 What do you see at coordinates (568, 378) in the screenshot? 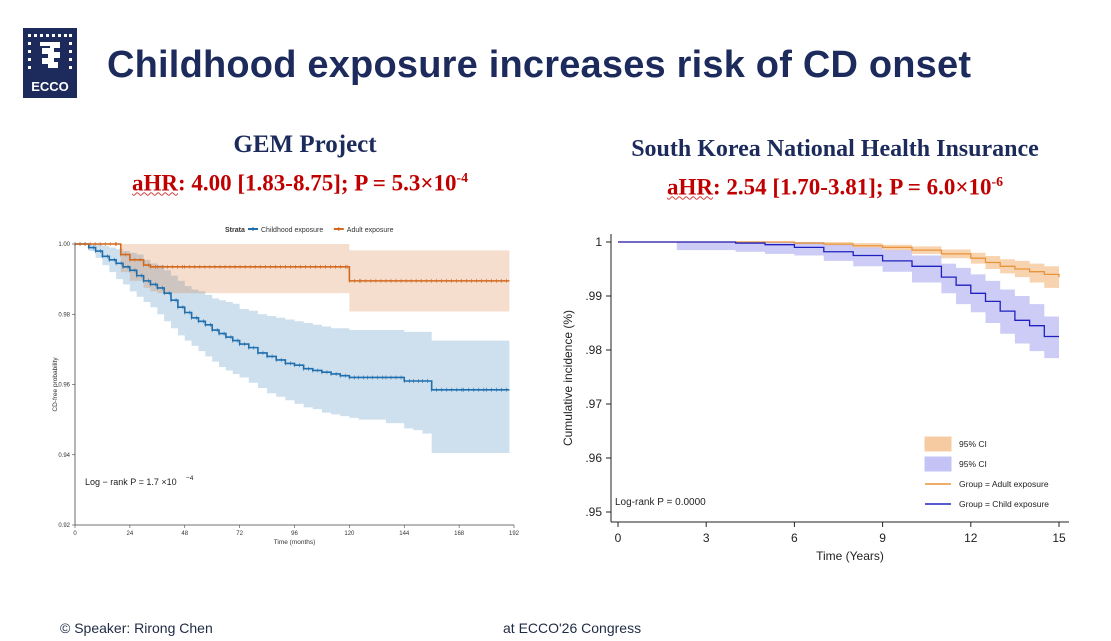
I see `y-axis-label: Cumulative incidence (%)` at bounding box center [568, 378].